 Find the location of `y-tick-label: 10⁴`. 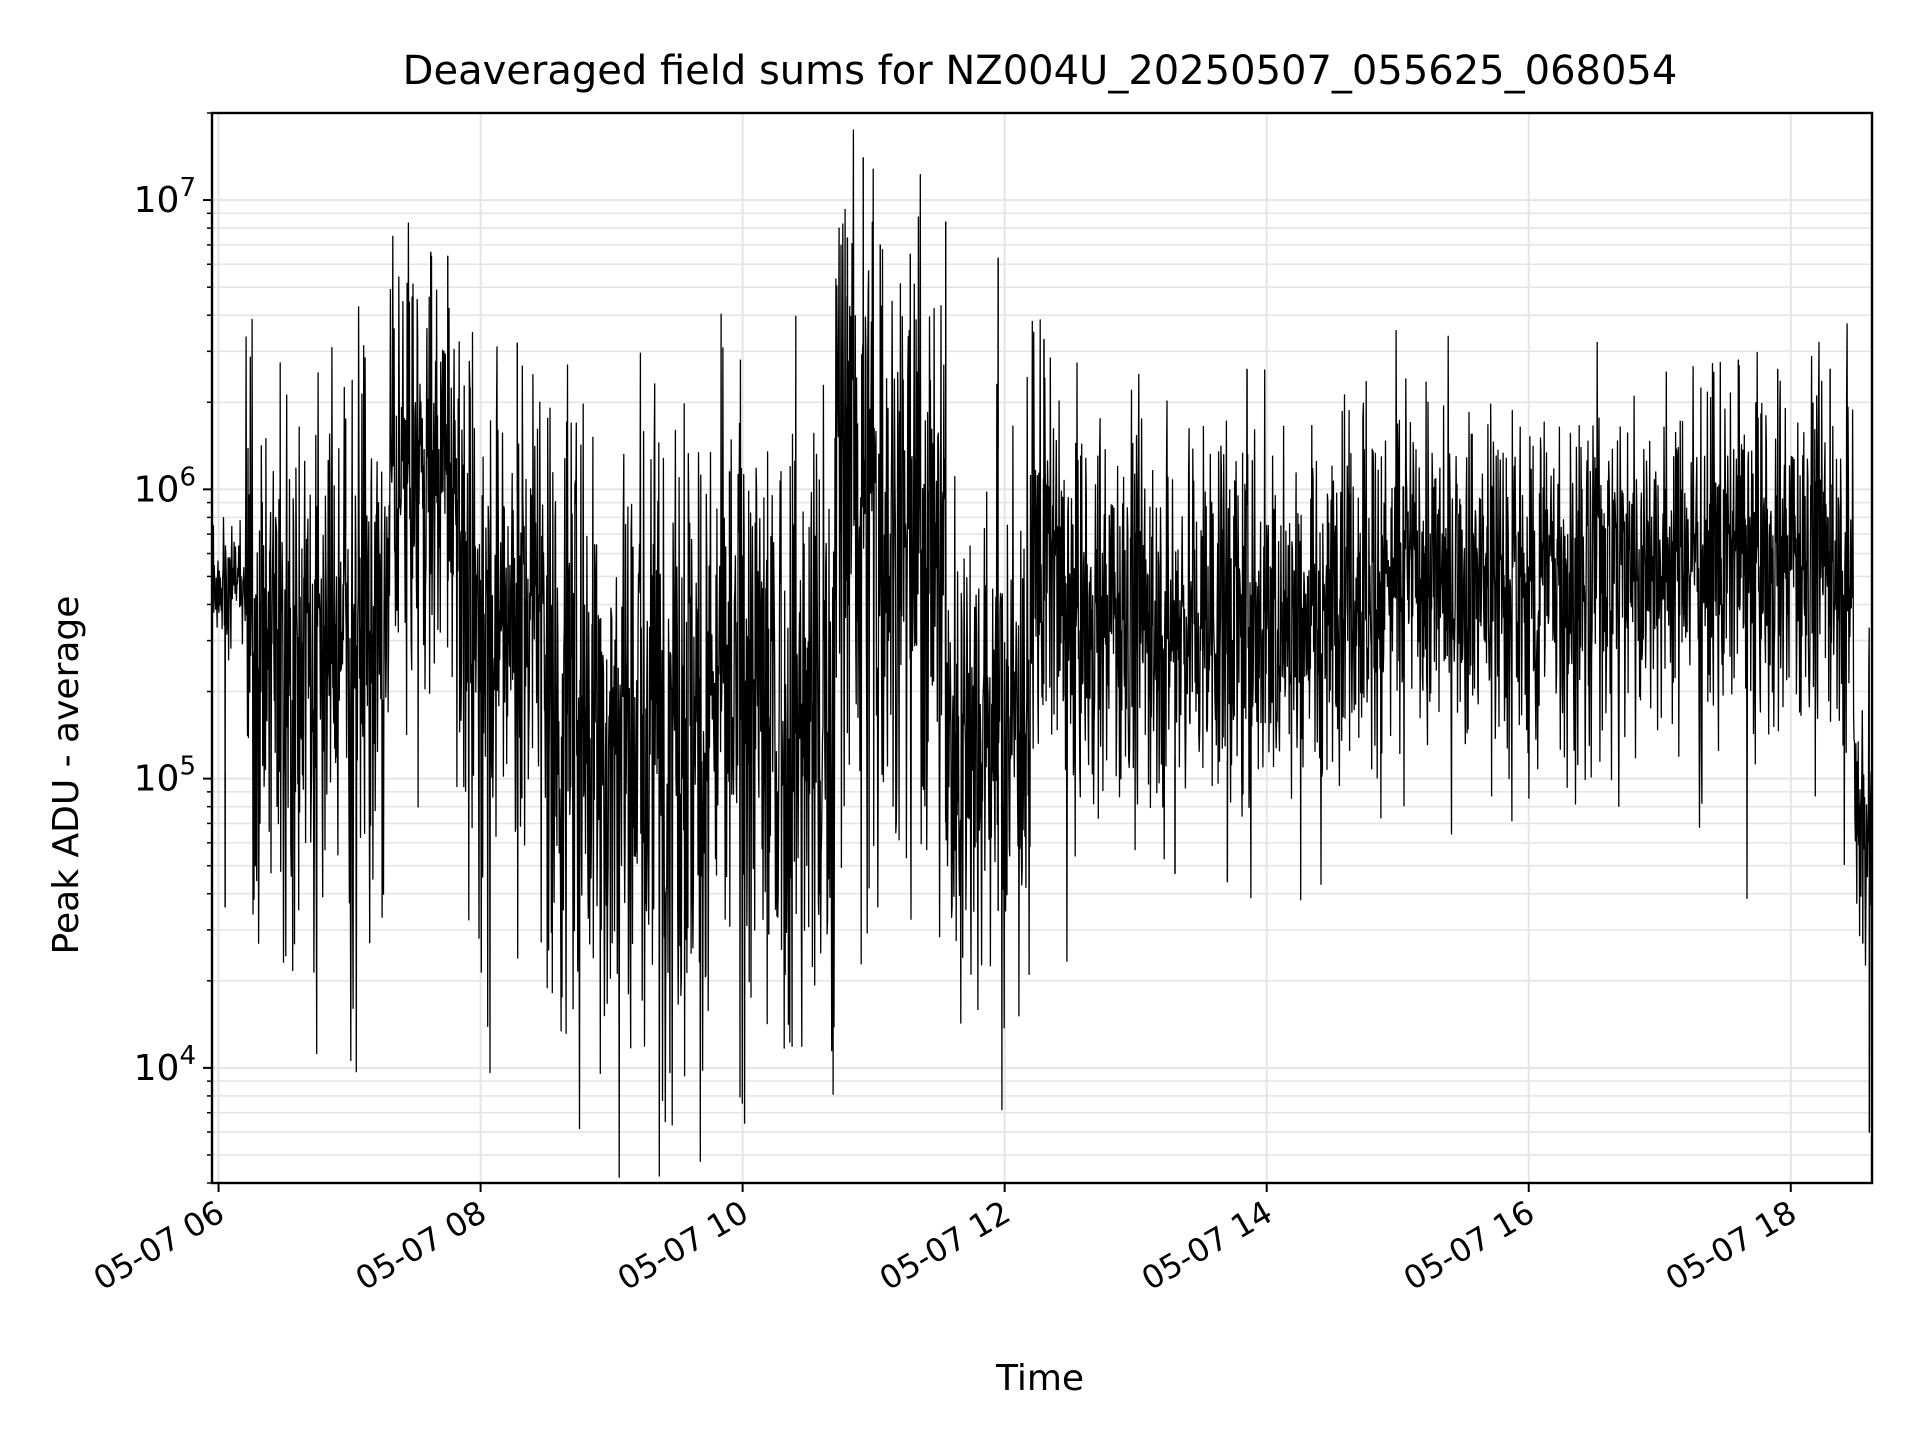

y-tick-label: 10⁴ is located at coordinates (165, 1065).